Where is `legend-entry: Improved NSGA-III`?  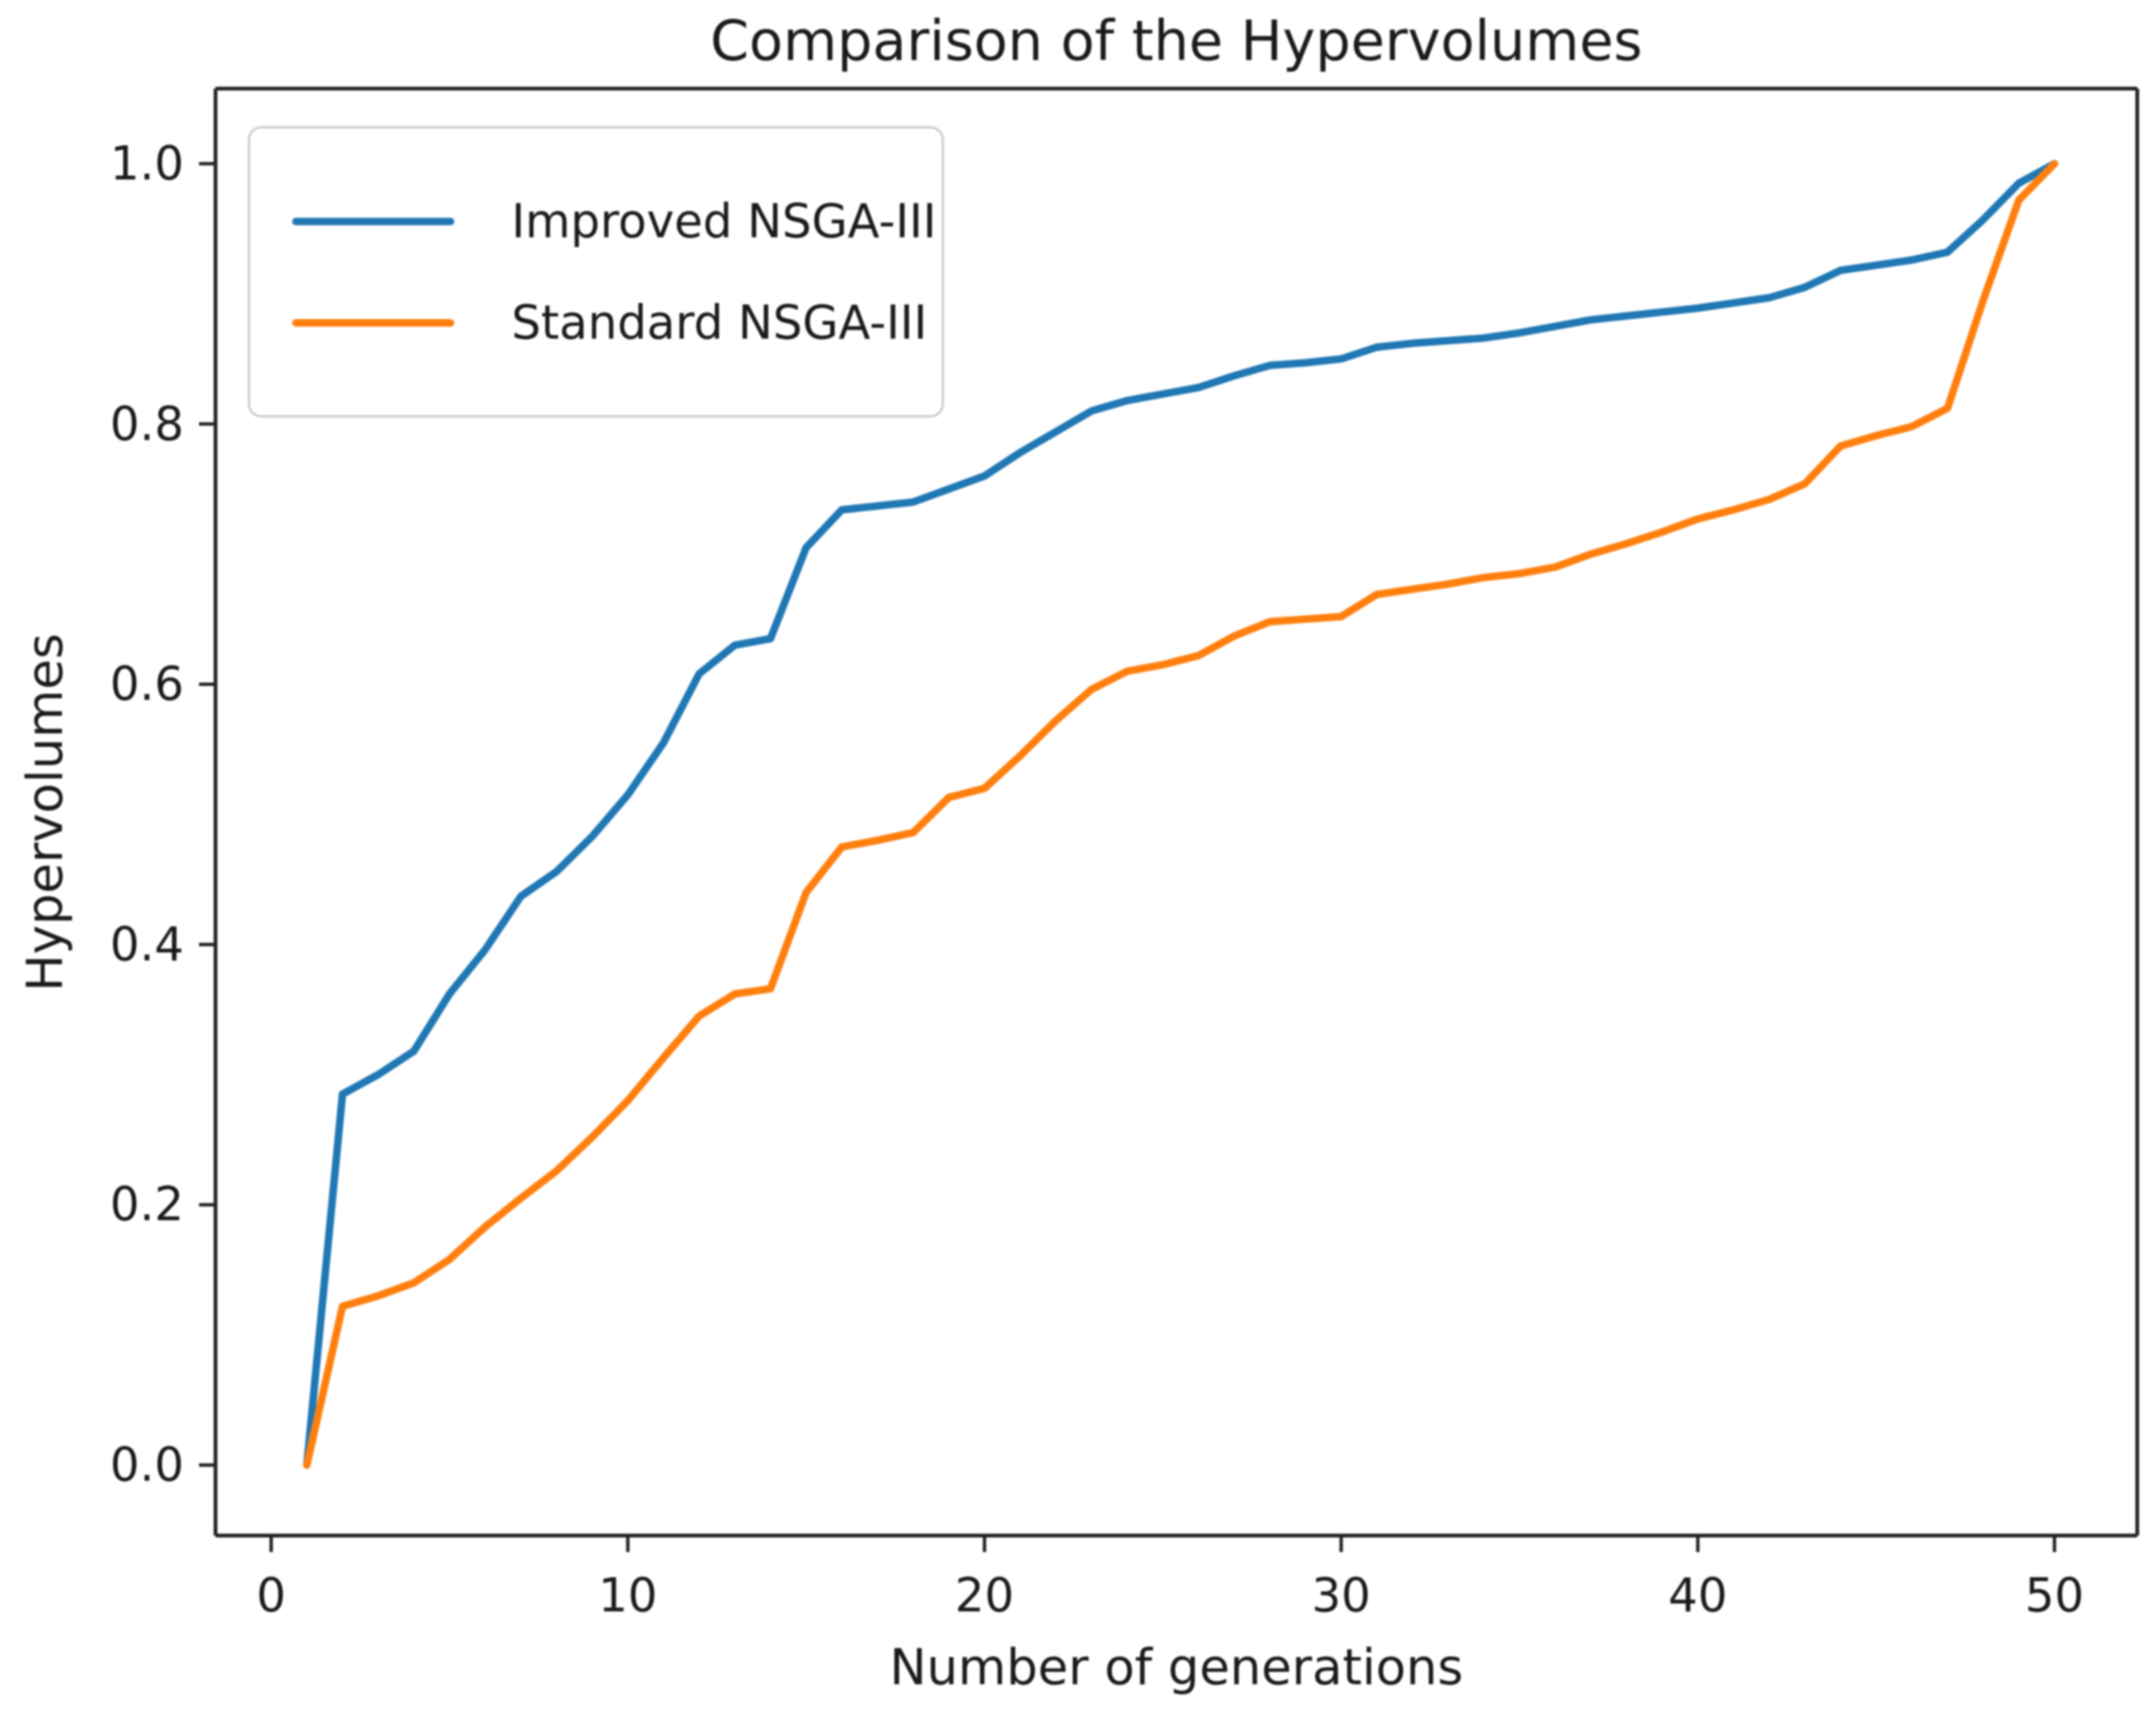
legend-entry: Improved NSGA-III is located at coordinates (617, 221).